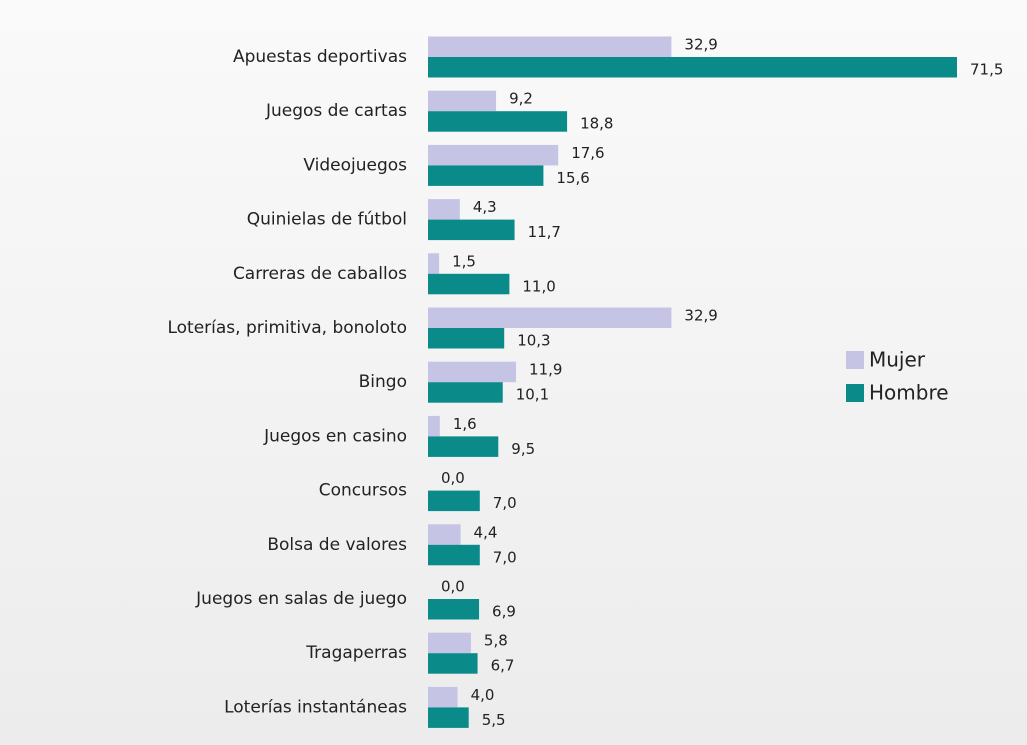 The width and height of the screenshot is (1027, 745). What do you see at coordinates (544, 232) in the screenshot?
I see `value-label: 11,7` at bounding box center [544, 232].